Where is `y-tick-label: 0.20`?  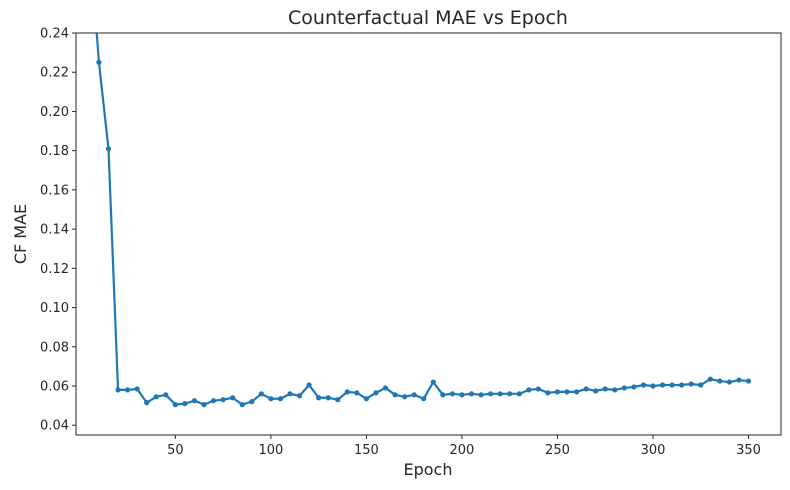
y-tick-label: 0.20 is located at coordinates (54, 112).